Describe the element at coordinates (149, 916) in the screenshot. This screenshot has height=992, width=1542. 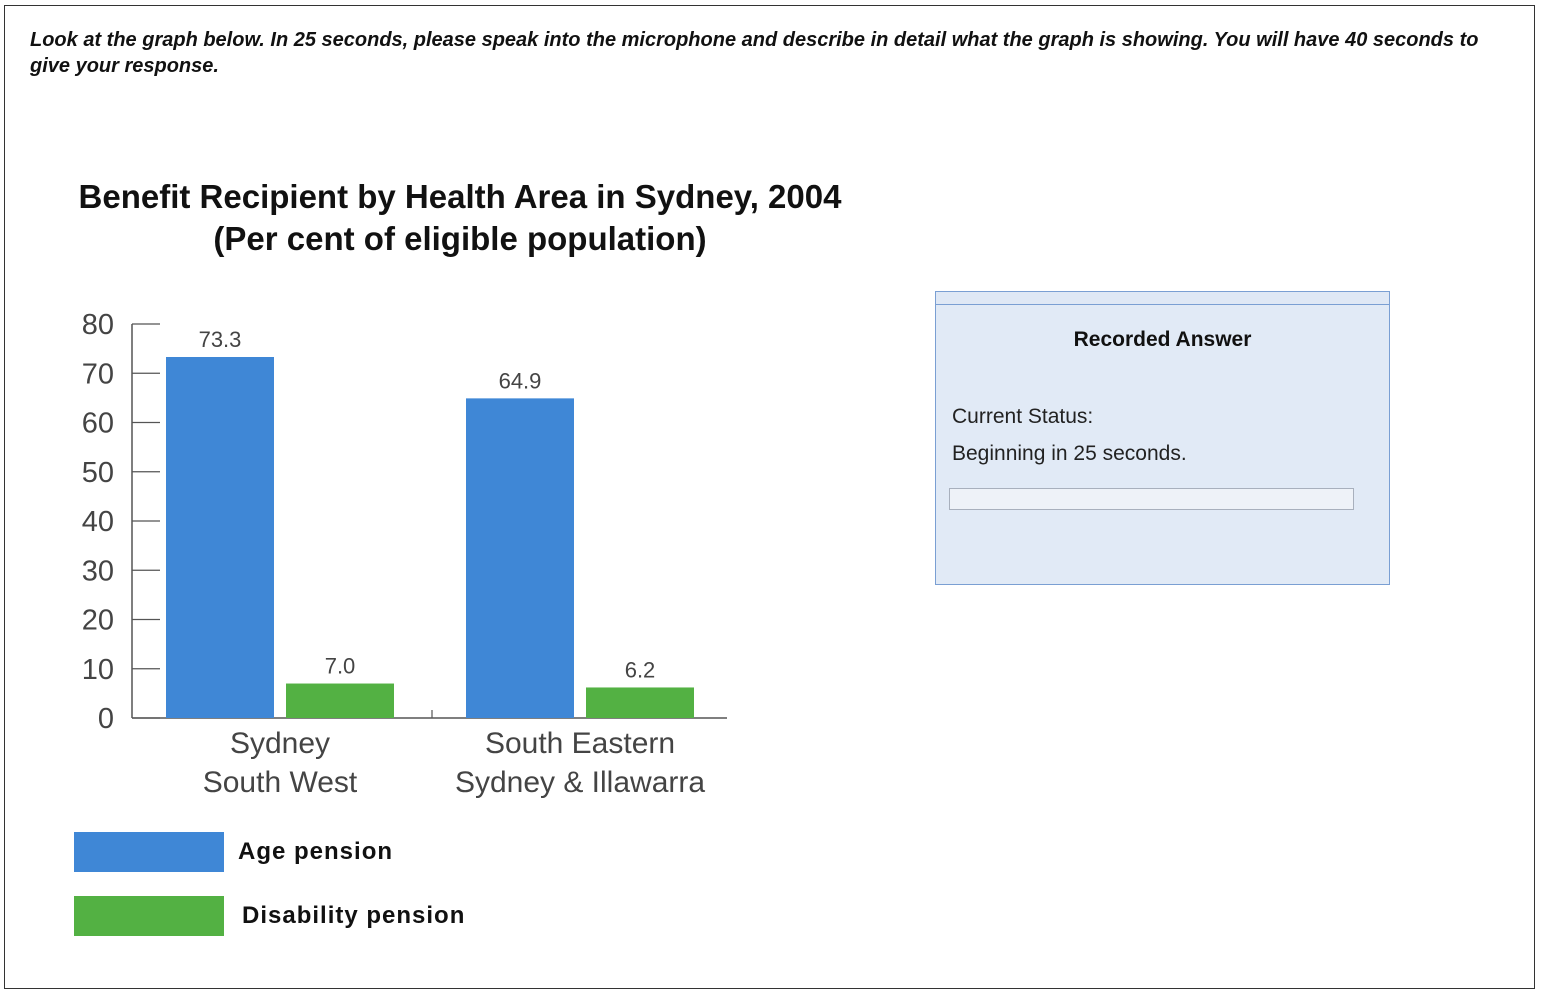
I see `legend-swatch-disability-pension` at that location.